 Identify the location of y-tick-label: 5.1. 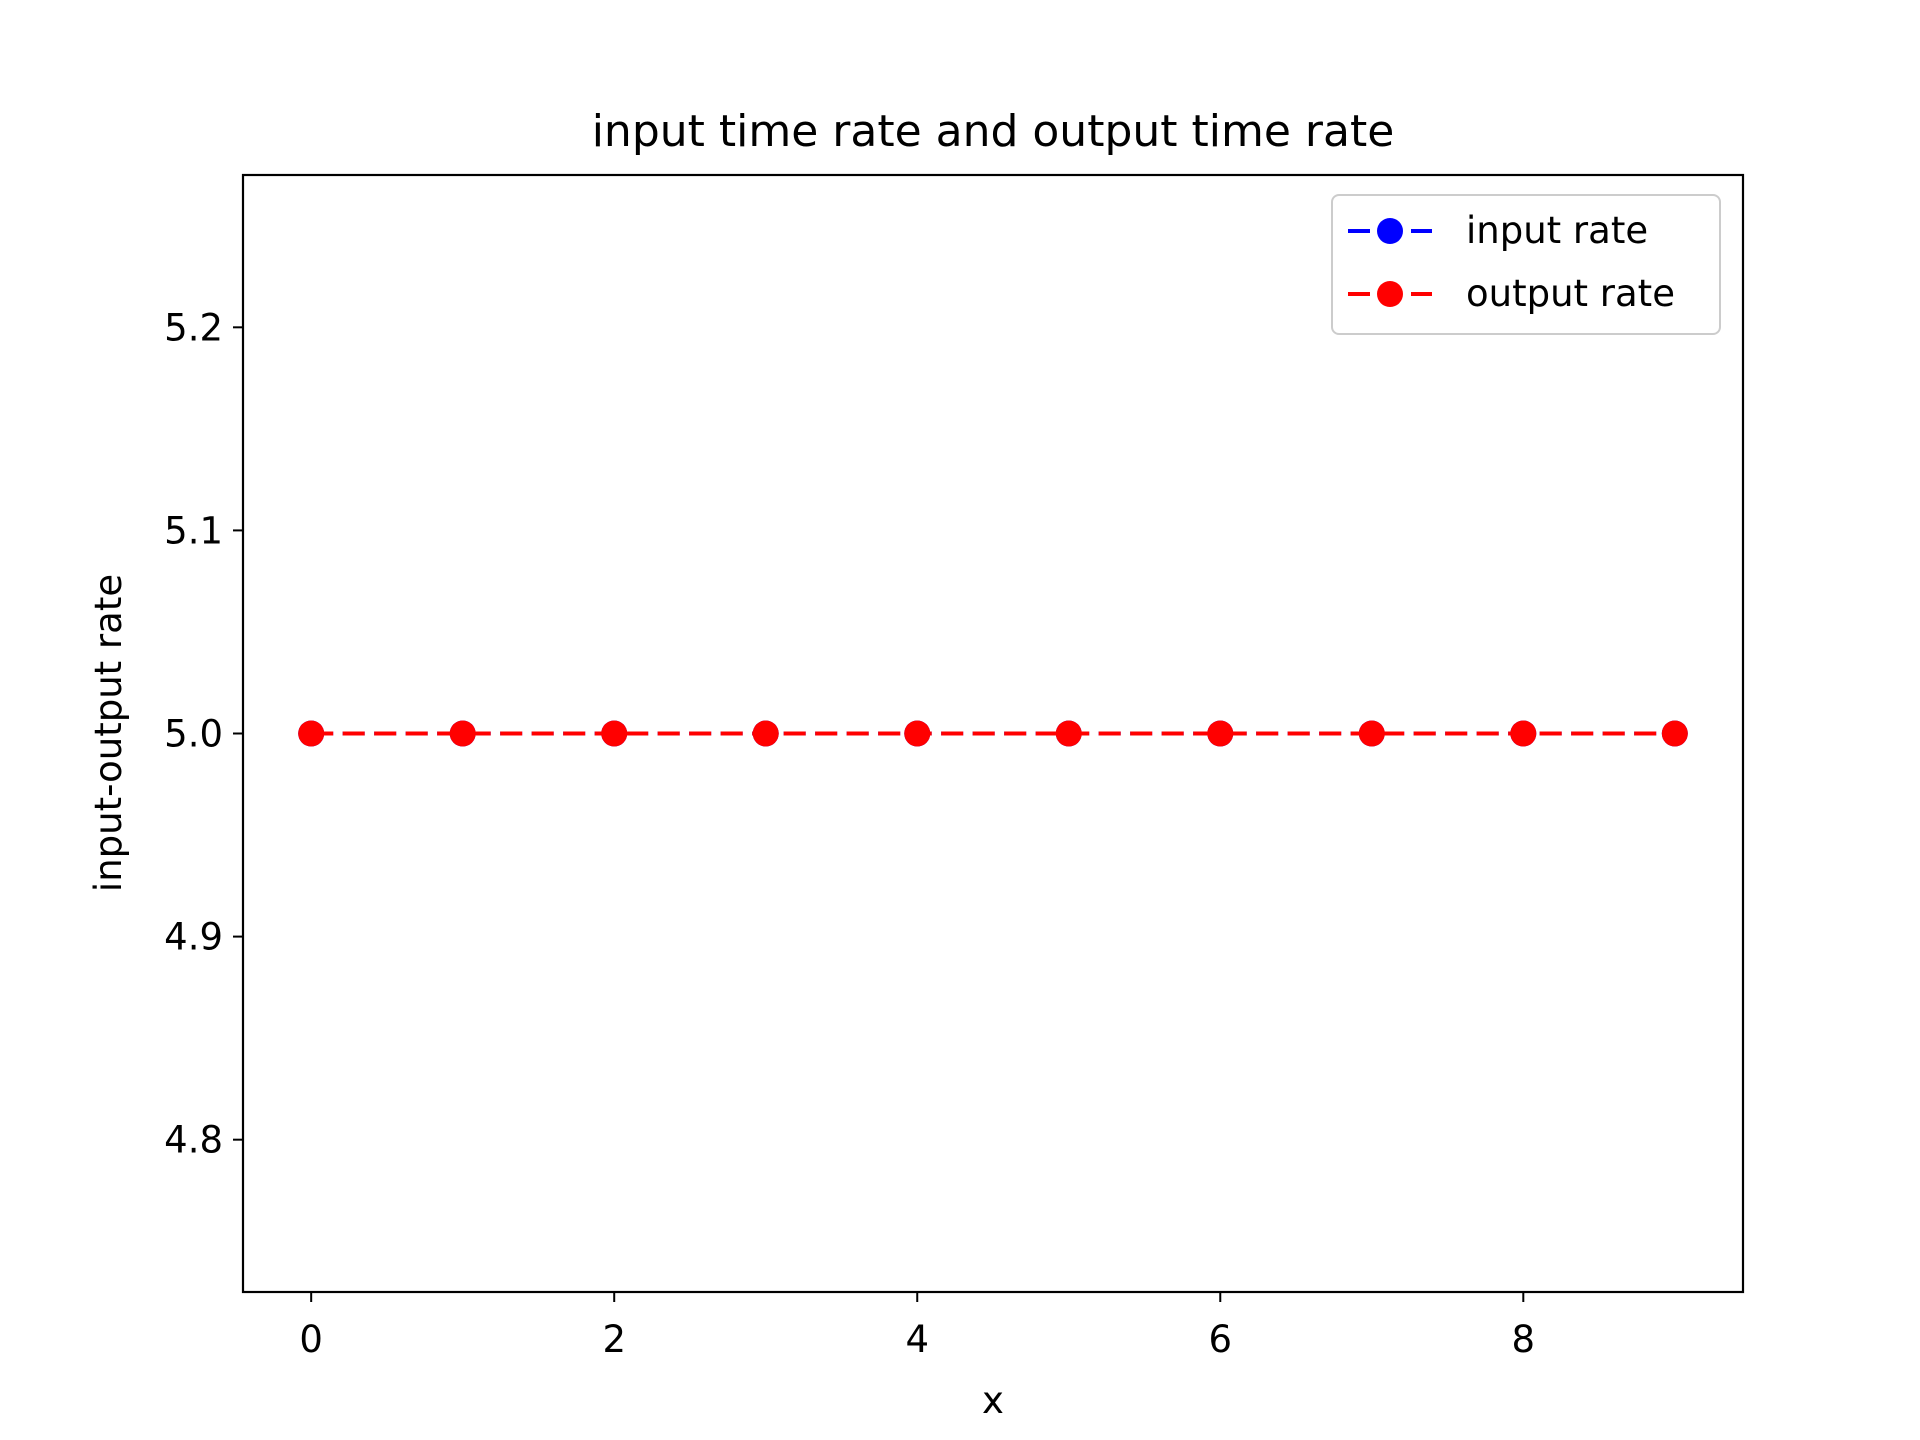
(193, 530).